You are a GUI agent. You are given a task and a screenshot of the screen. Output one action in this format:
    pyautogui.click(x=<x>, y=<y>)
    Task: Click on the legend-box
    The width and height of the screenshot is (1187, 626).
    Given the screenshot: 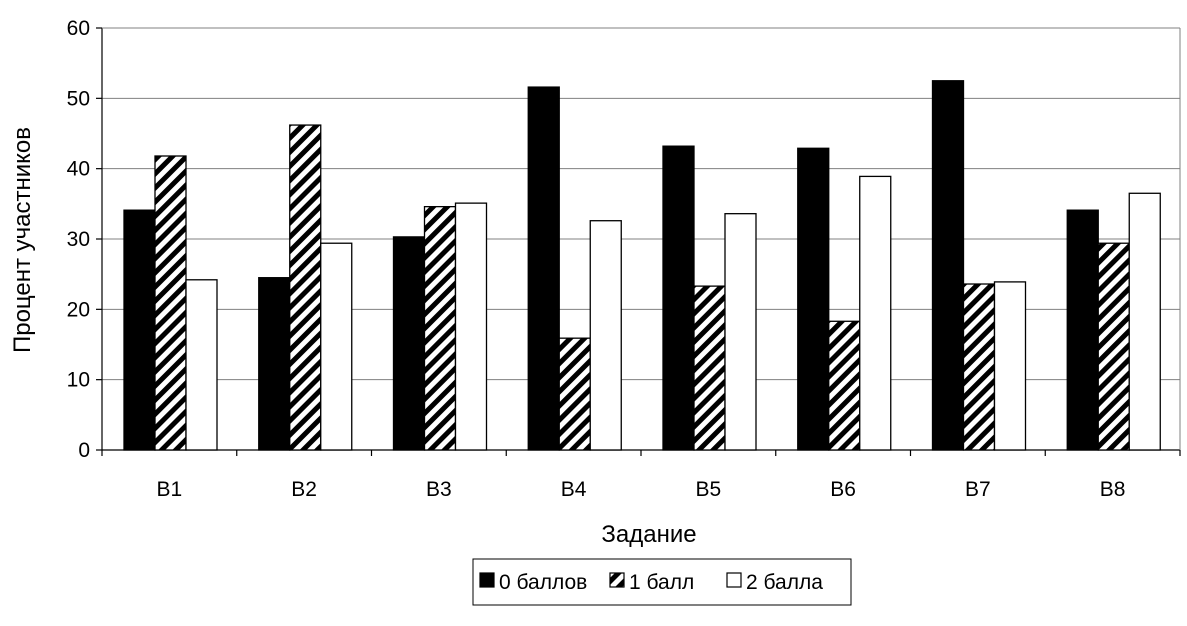 What is the action you would take?
    pyautogui.click(x=662, y=582)
    